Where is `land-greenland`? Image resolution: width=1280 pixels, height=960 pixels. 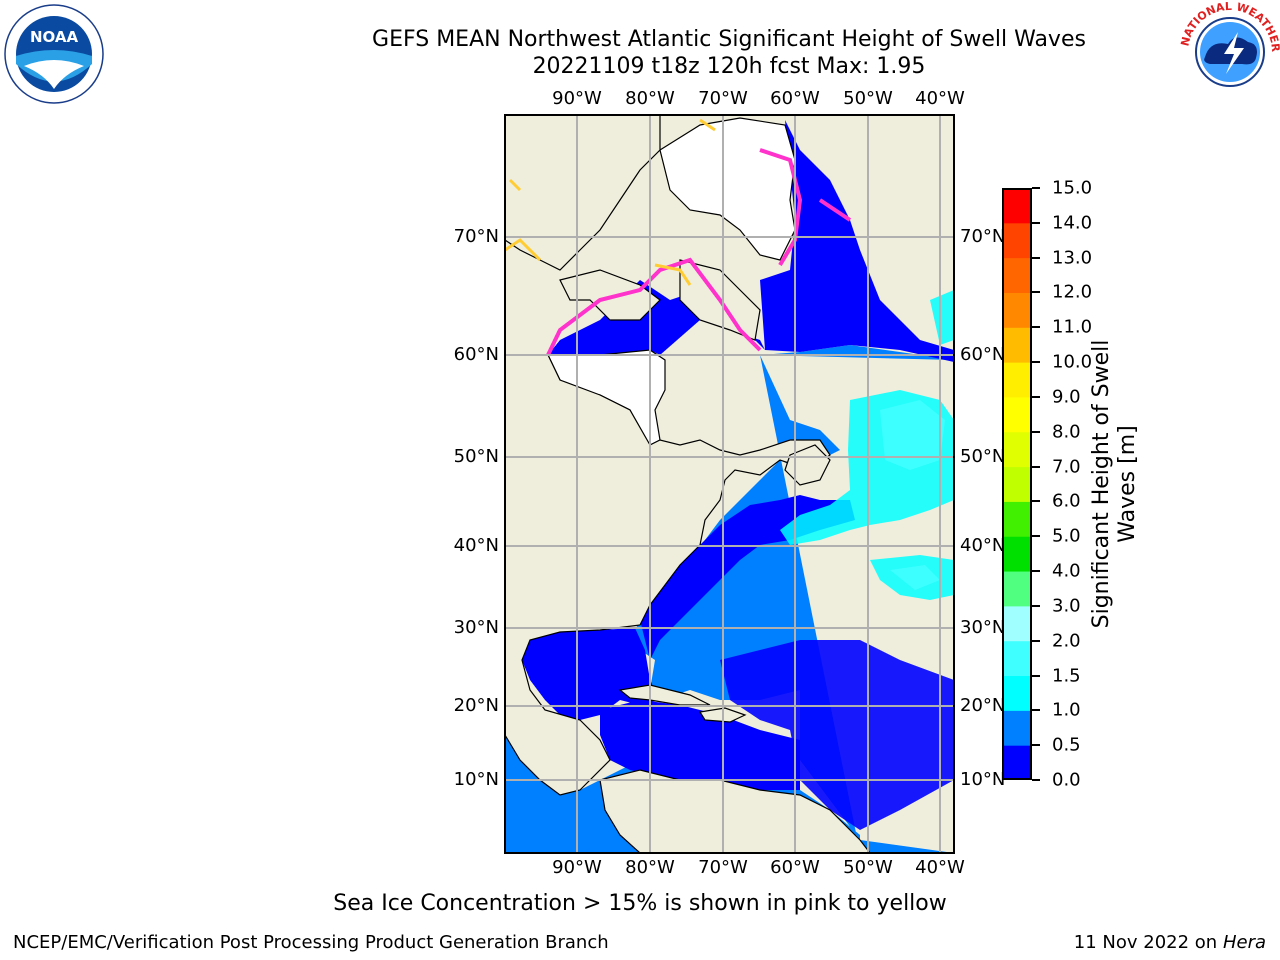 land-greenland is located at coordinates (727, 189).